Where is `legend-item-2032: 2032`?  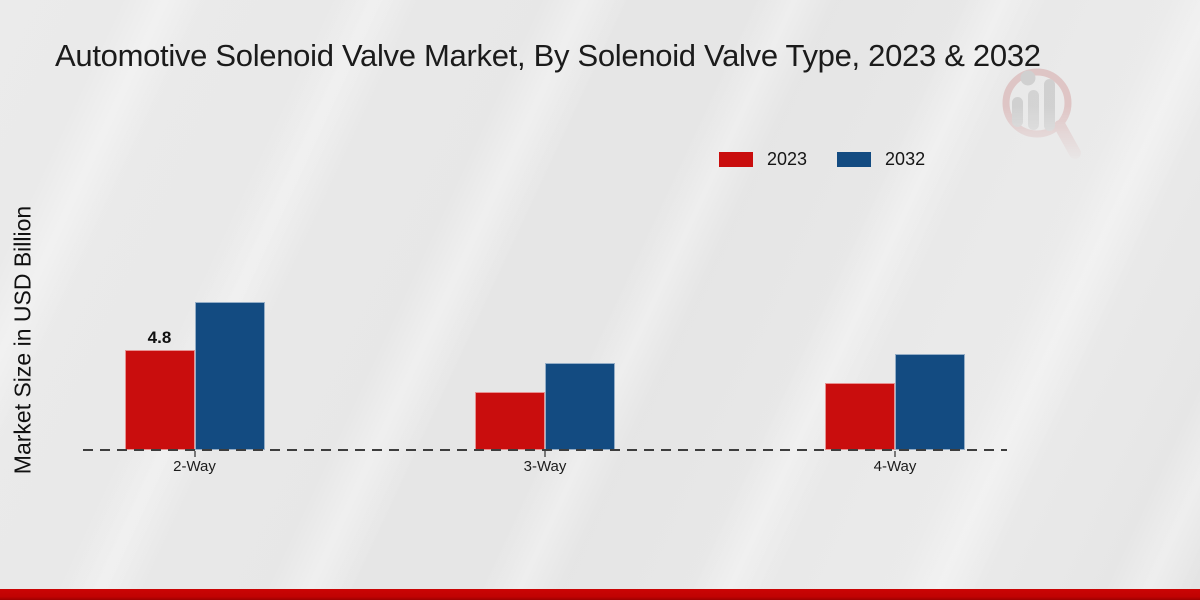
legend-item-2032: 2032 is located at coordinates (881, 159).